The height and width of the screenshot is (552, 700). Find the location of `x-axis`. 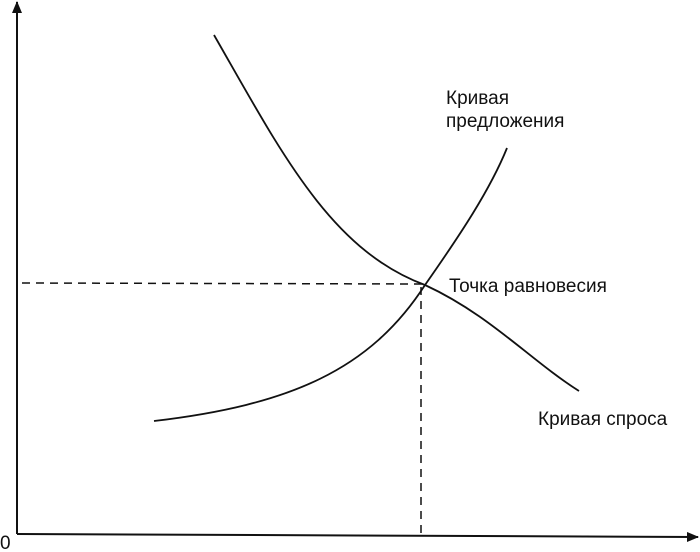

x-axis is located at coordinates (357, 536).